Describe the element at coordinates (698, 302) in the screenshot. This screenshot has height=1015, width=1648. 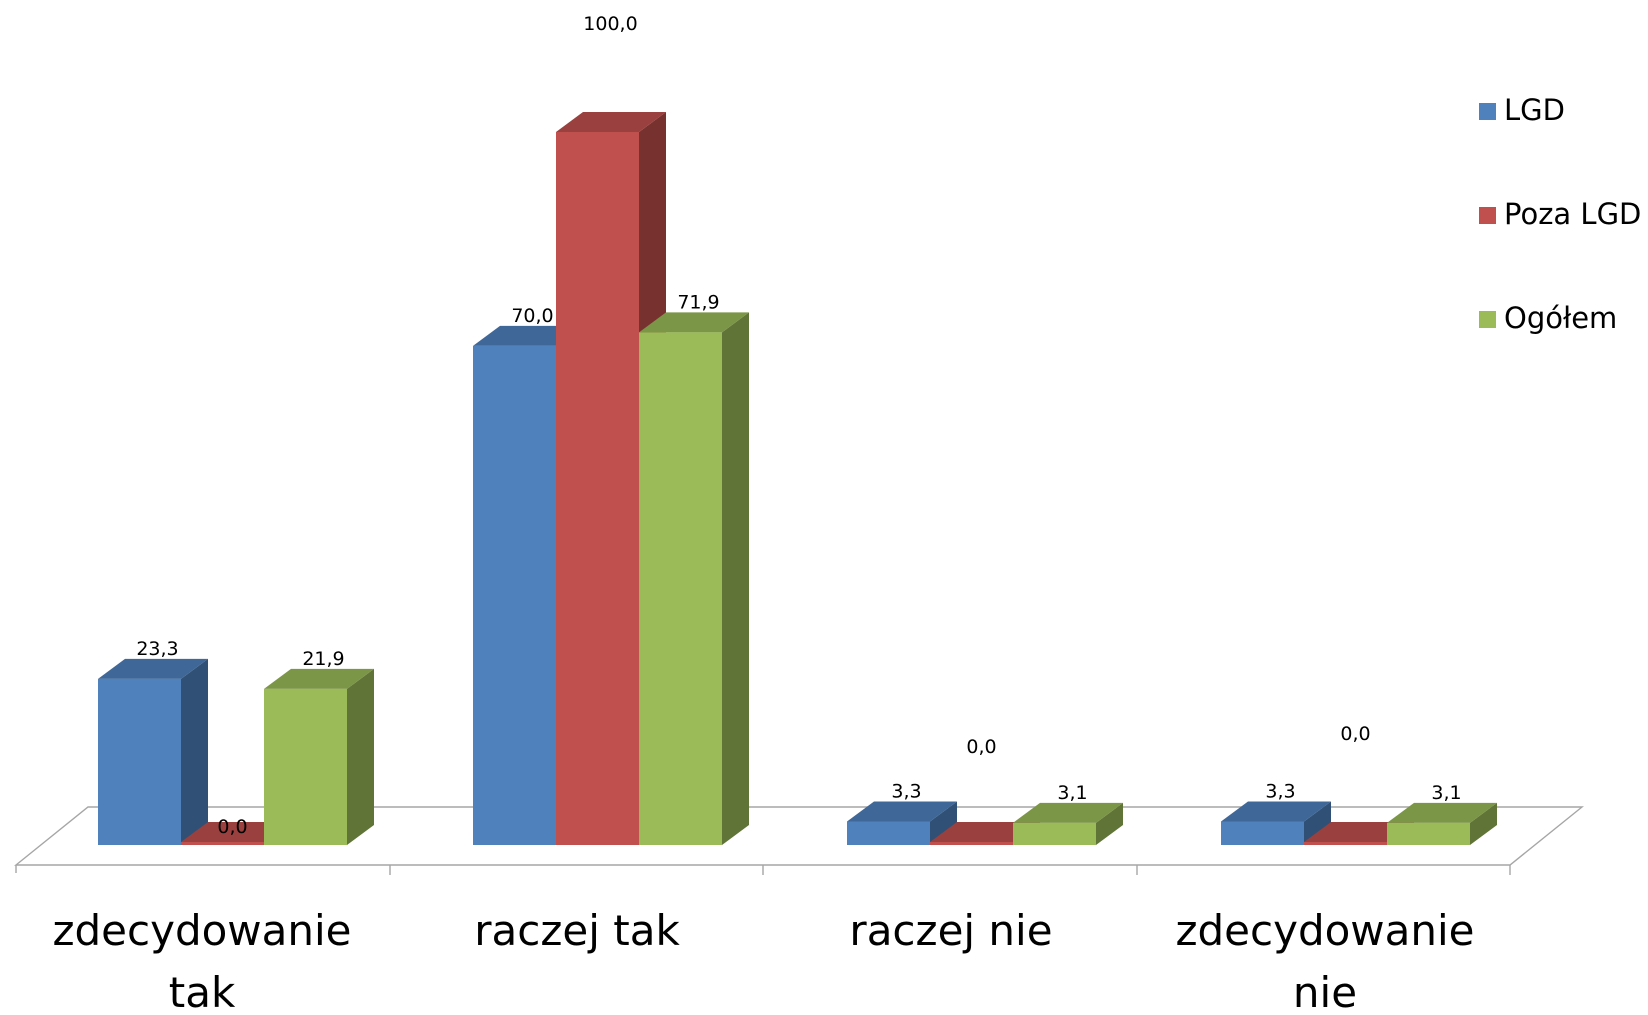
I see `data-label: 71,9` at that location.